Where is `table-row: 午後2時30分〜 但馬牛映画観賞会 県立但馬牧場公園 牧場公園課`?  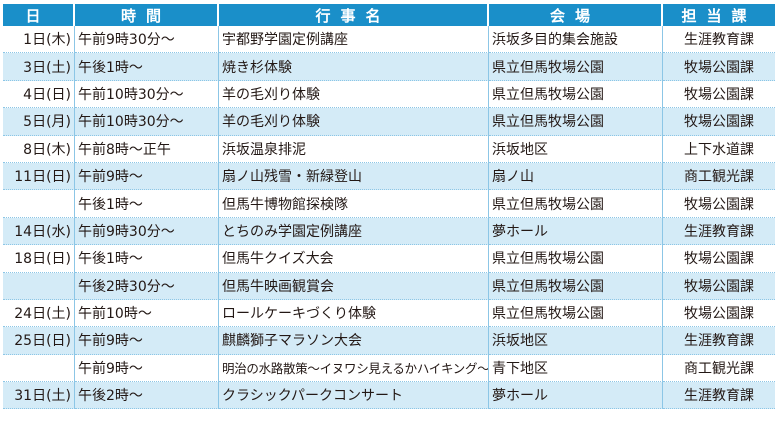 table-row: 午後2時30分〜 但馬牛映画観賞会 県立但馬牧場公園 牧場公園課 is located at coordinates (389, 286).